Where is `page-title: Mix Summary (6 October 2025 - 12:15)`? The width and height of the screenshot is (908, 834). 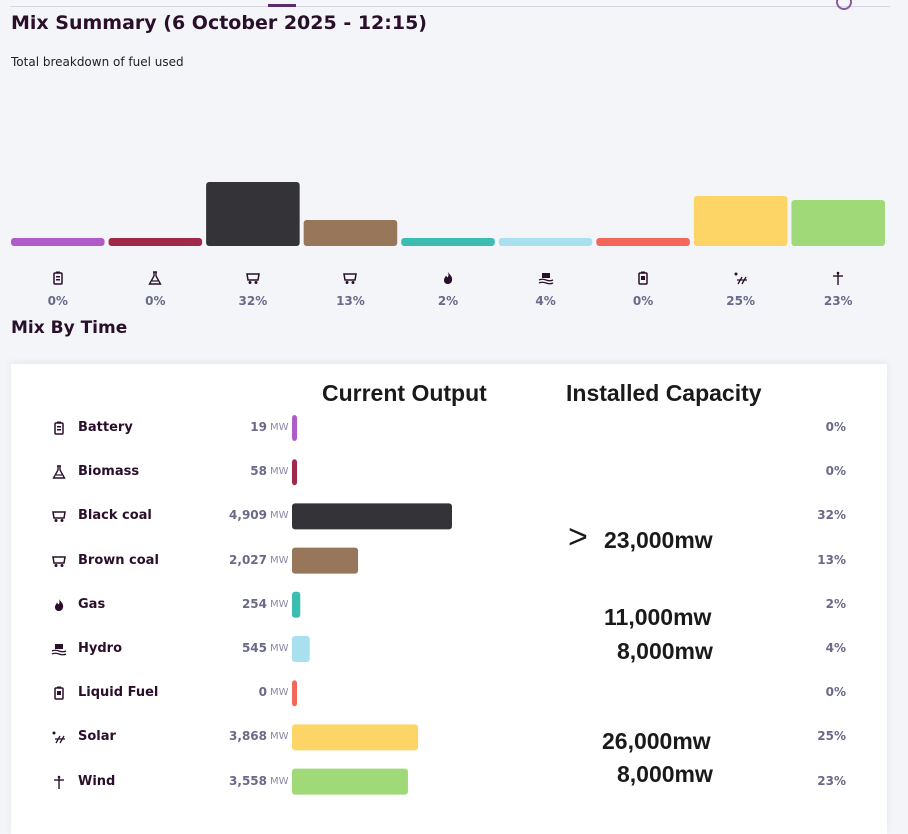 page-title: Mix Summary (6 October 2025 - 12:15) is located at coordinates (219, 23).